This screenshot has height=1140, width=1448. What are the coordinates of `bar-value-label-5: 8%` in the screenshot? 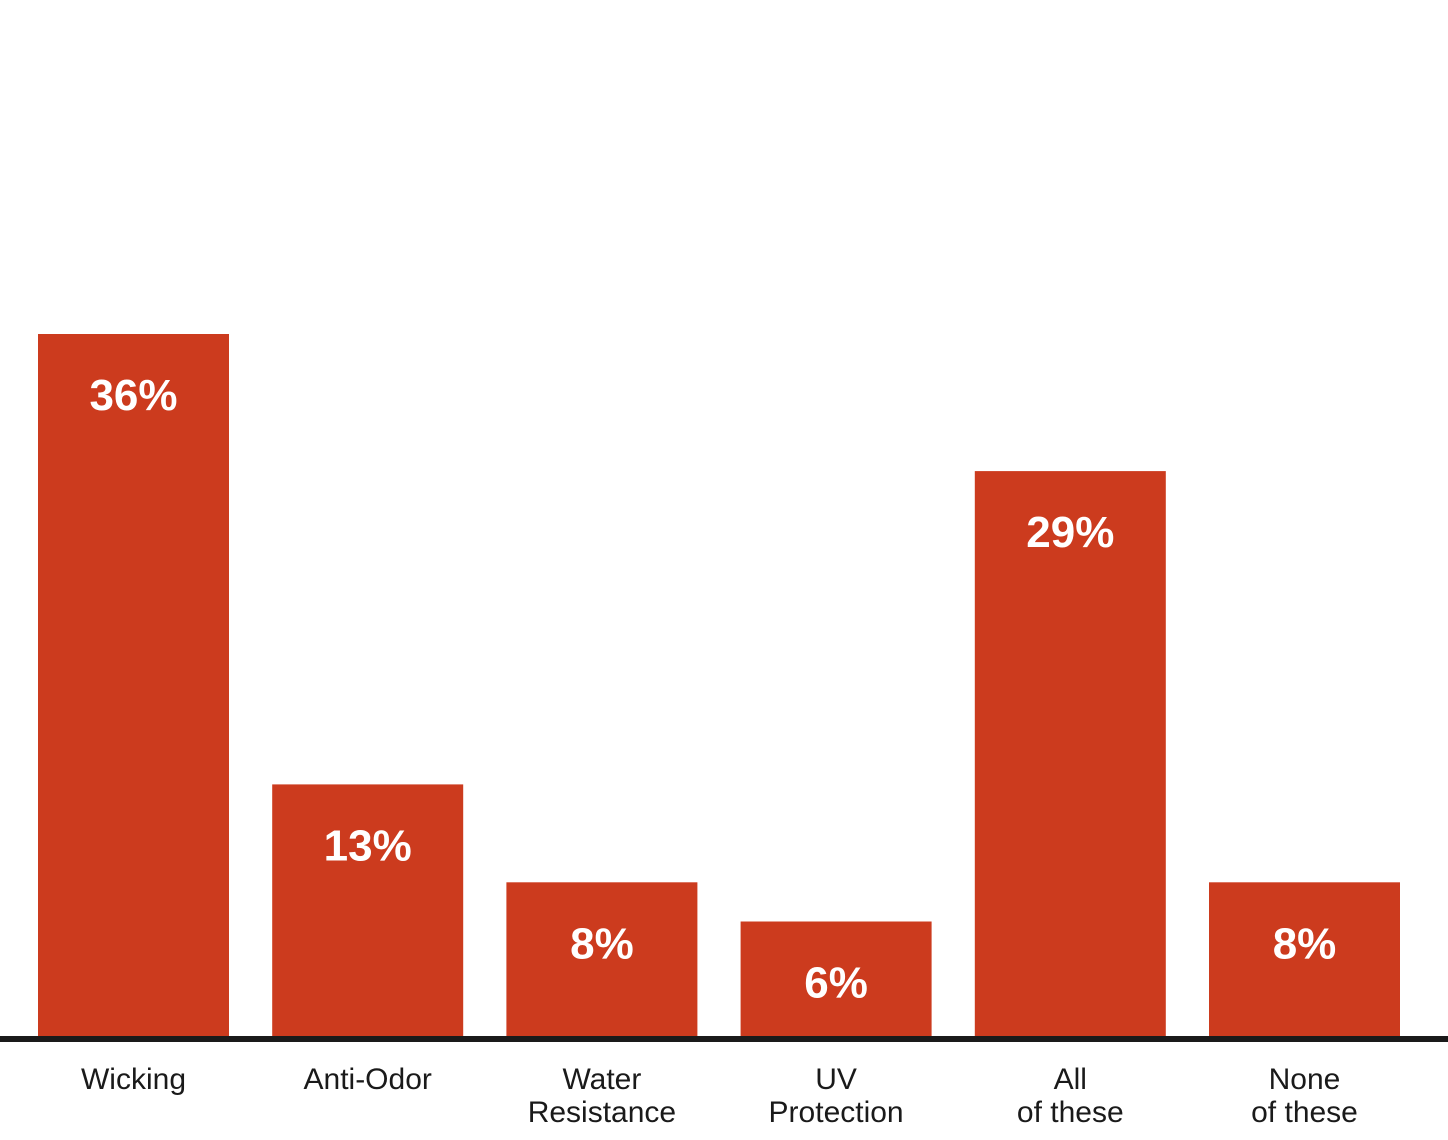 It's located at (1305, 943).